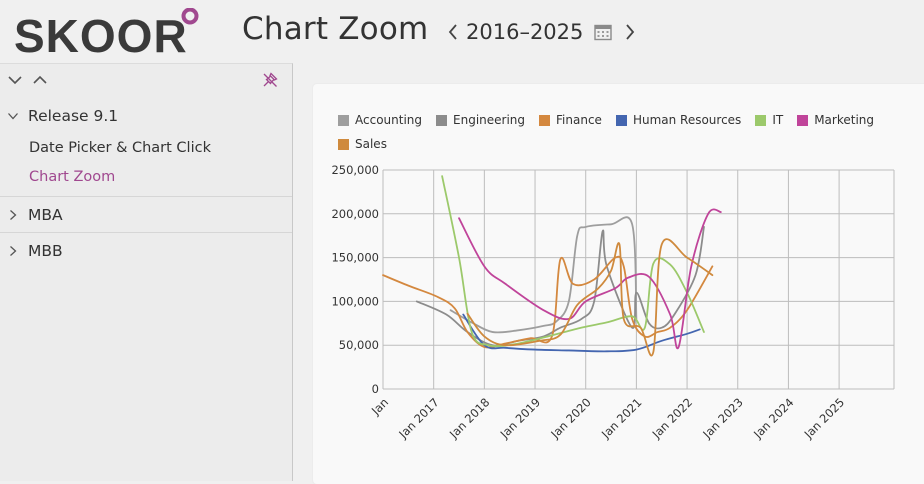 The height and width of the screenshot is (484, 924). Describe the element at coordinates (375, 389) in the screenshot. I see `y-tick-label: 0` at that location.